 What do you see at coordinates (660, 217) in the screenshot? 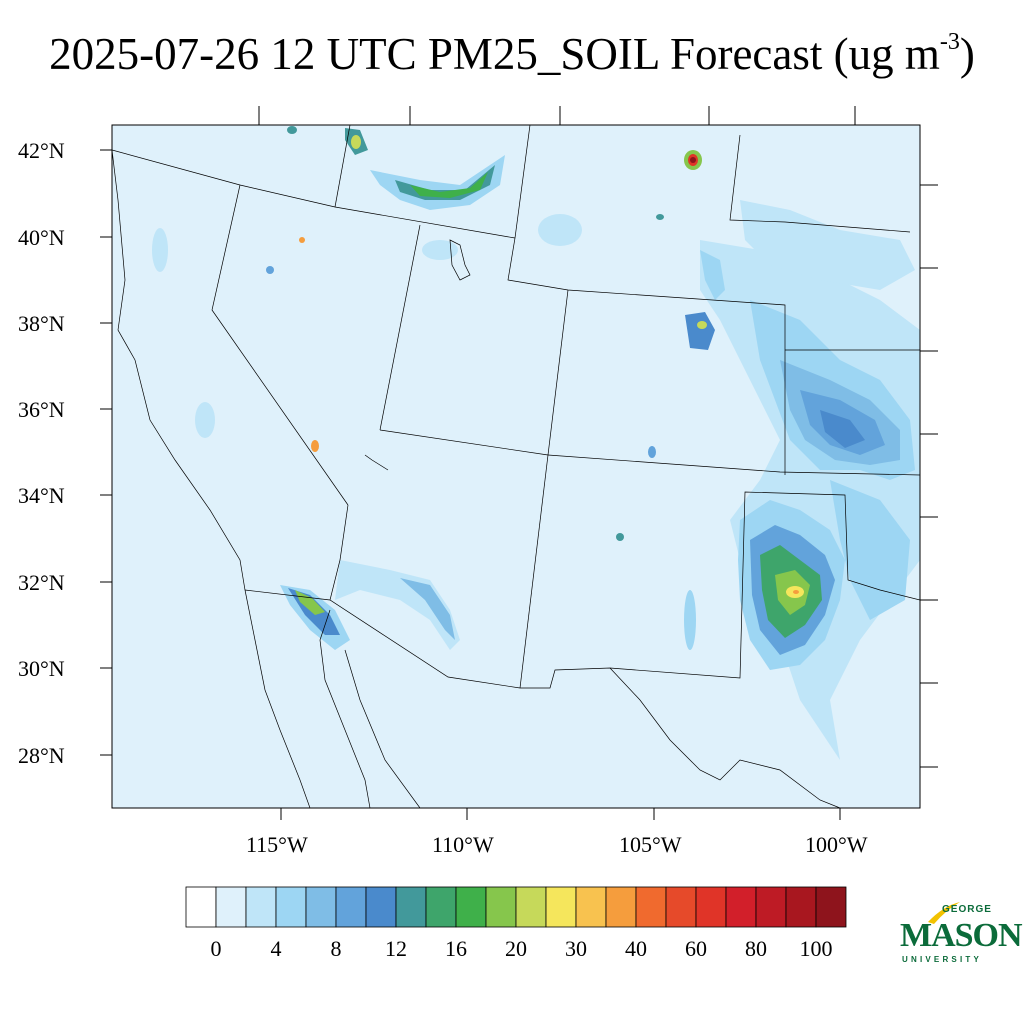
I see `wyoming-south-spot` at bounding box center [660, 217].